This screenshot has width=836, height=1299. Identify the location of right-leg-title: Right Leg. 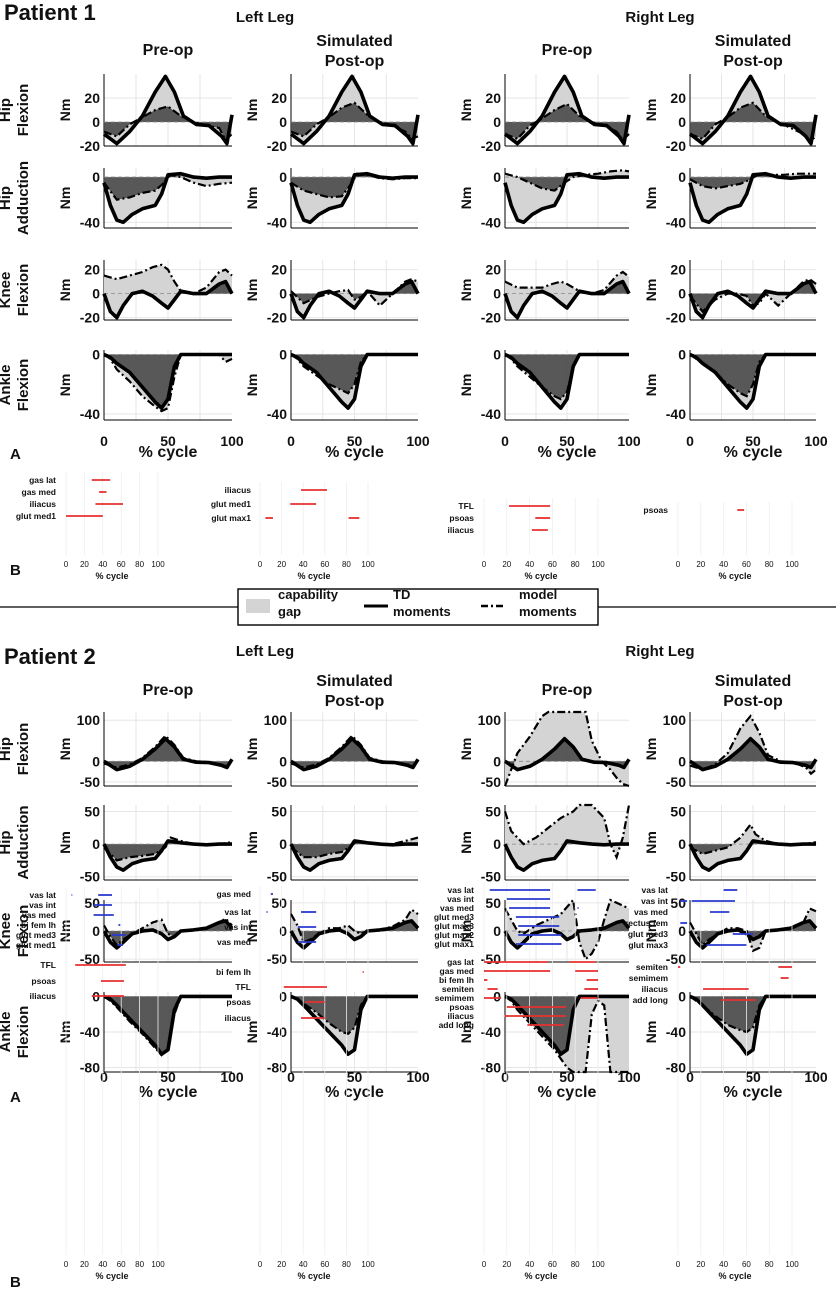
(659, 651).